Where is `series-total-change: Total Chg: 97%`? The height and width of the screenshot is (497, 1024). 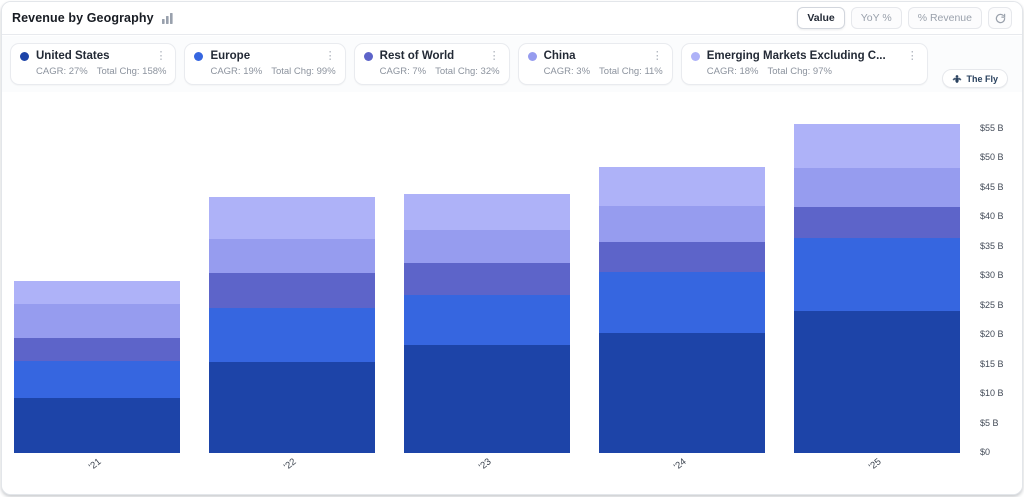
series-total-change: Total Chg: 97% is located at coordinates (799, 71).